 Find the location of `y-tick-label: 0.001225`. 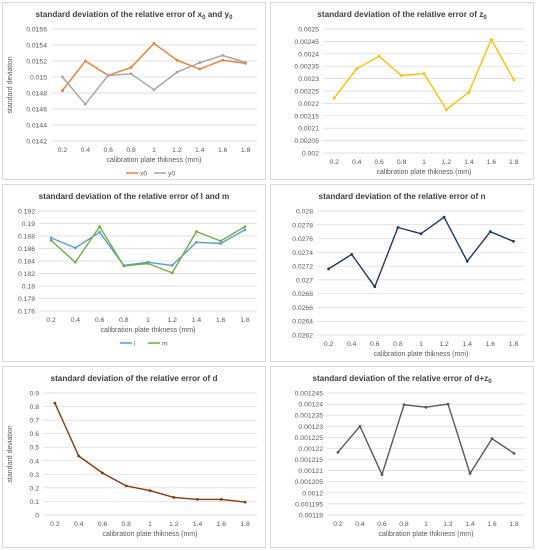

y-tick-label: 0.001225 is located at coordinates (309, 438).